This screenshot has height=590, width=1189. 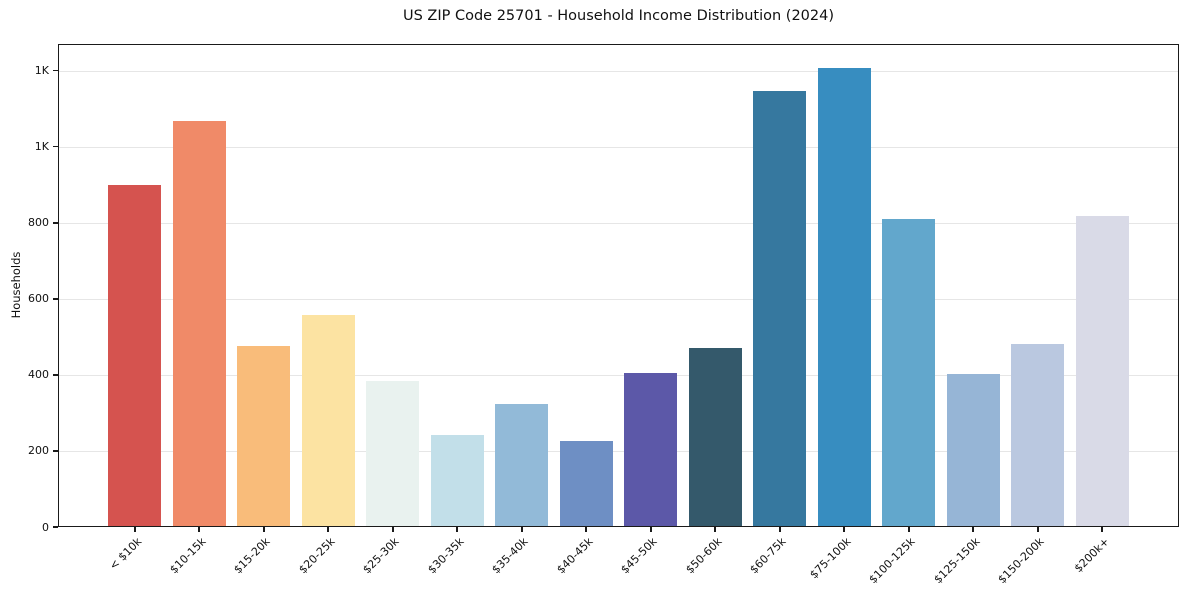 I want to click on bar-40-45k, so click(x=586, y=483).